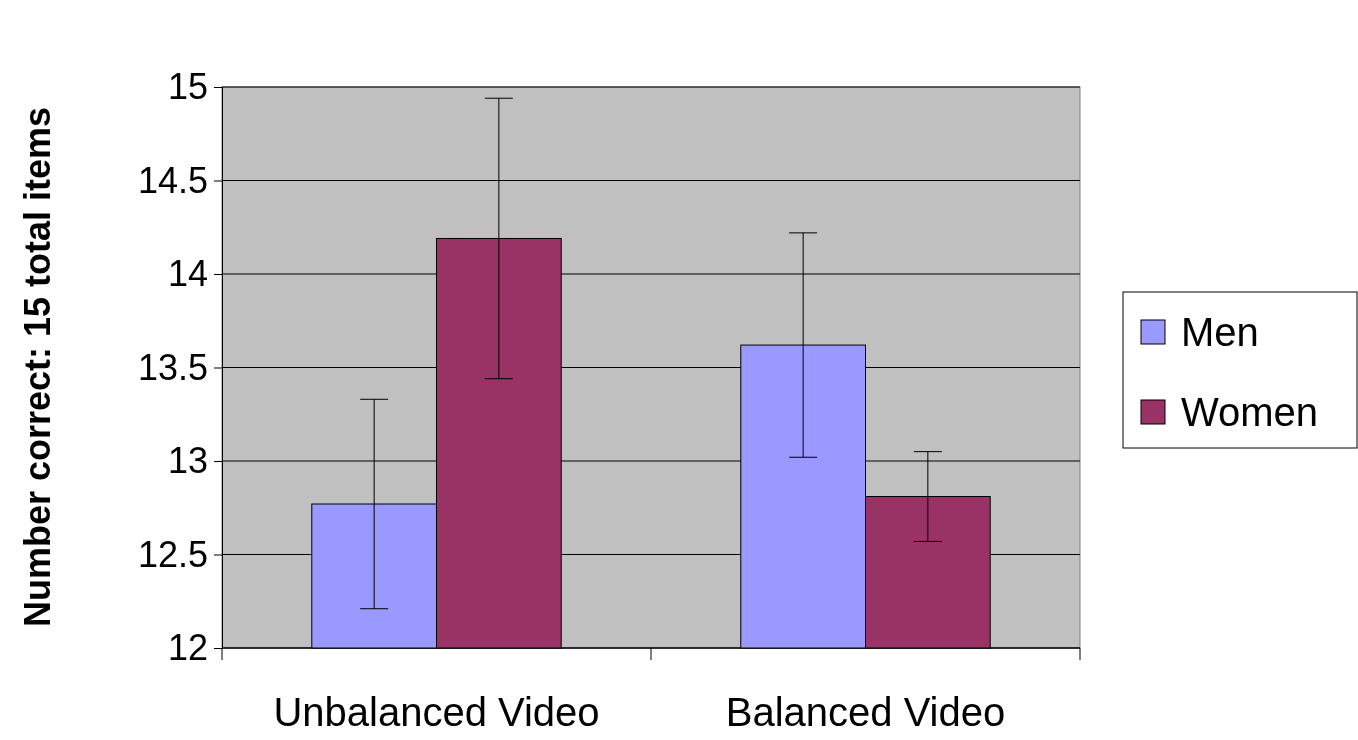 The height and width of the screenshot is (740, 1358). What do you see at coordinates (187, 648) in the screenshot?
I see `y-tick-label: 12` at bounding box center [187, 648].